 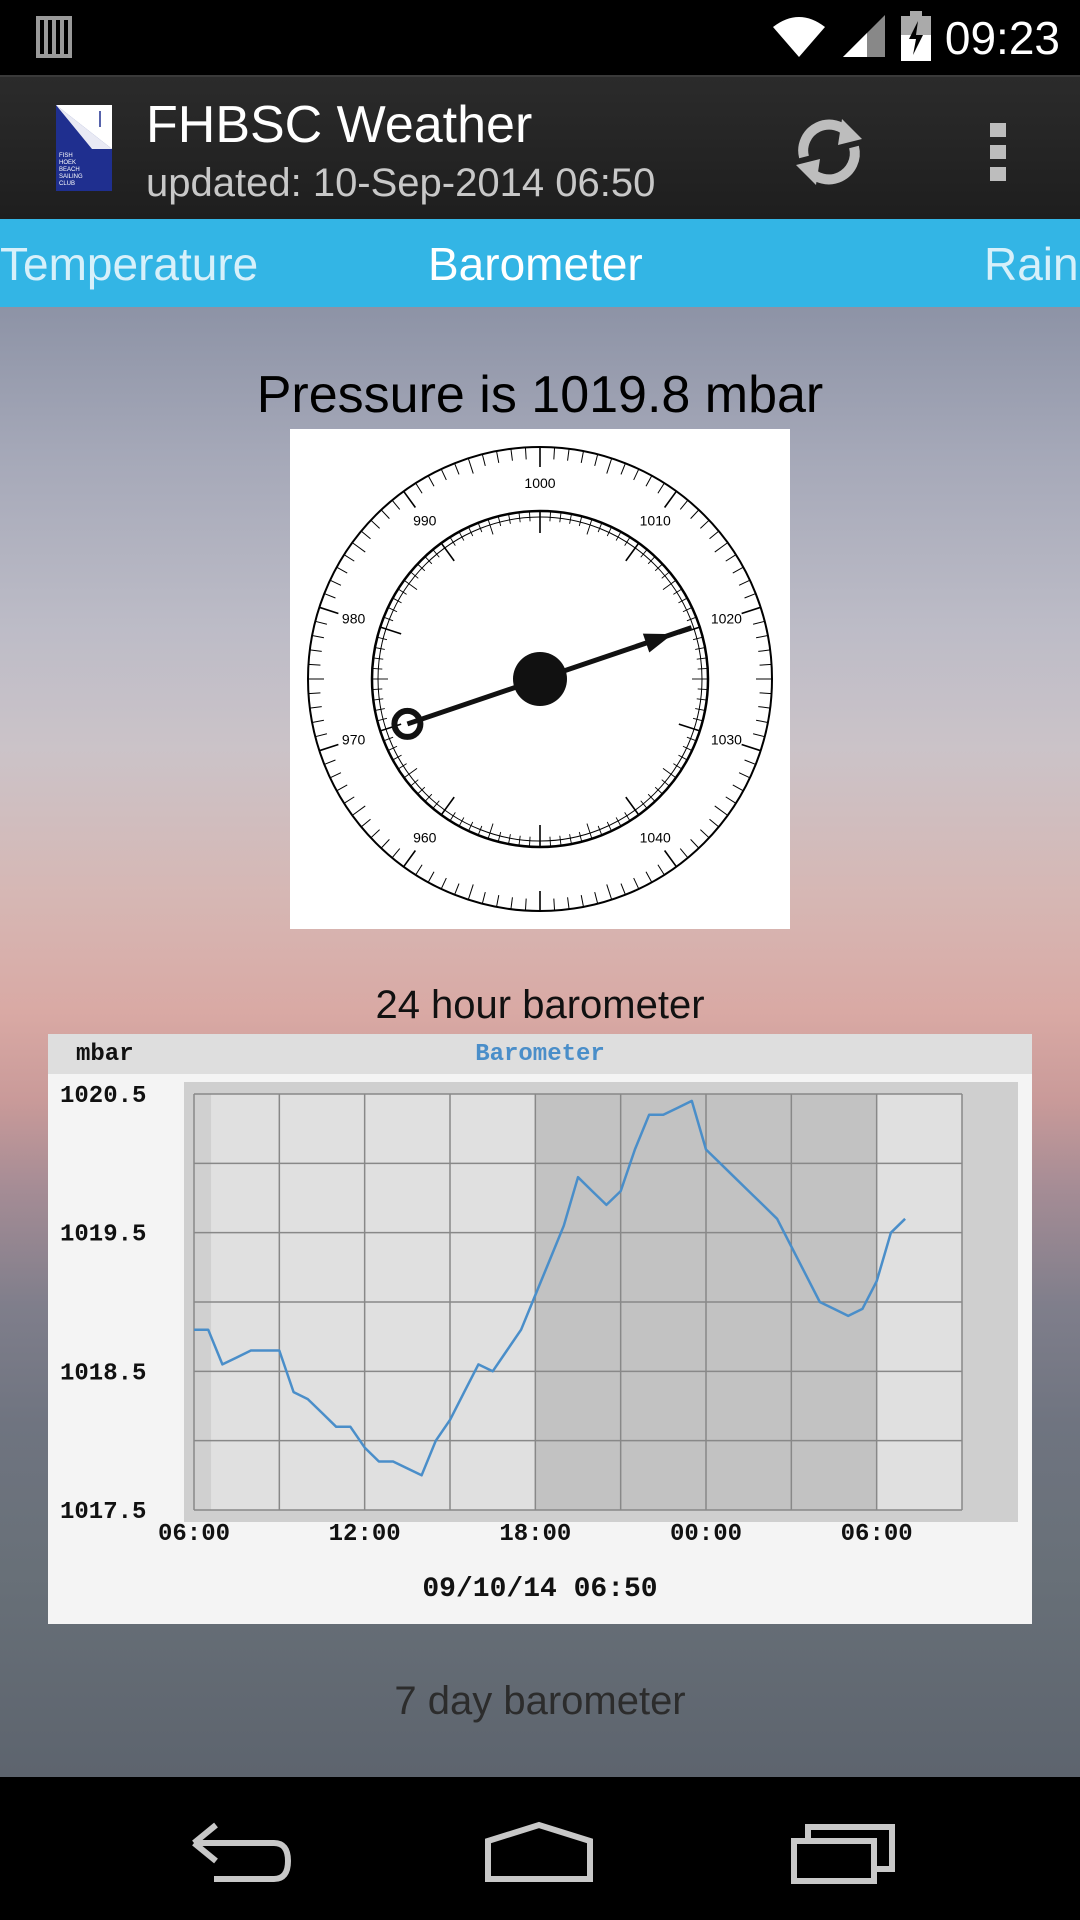 I want to click on chart-xlabel: 09/10/14 06:50, so click(x=539, y=1589).